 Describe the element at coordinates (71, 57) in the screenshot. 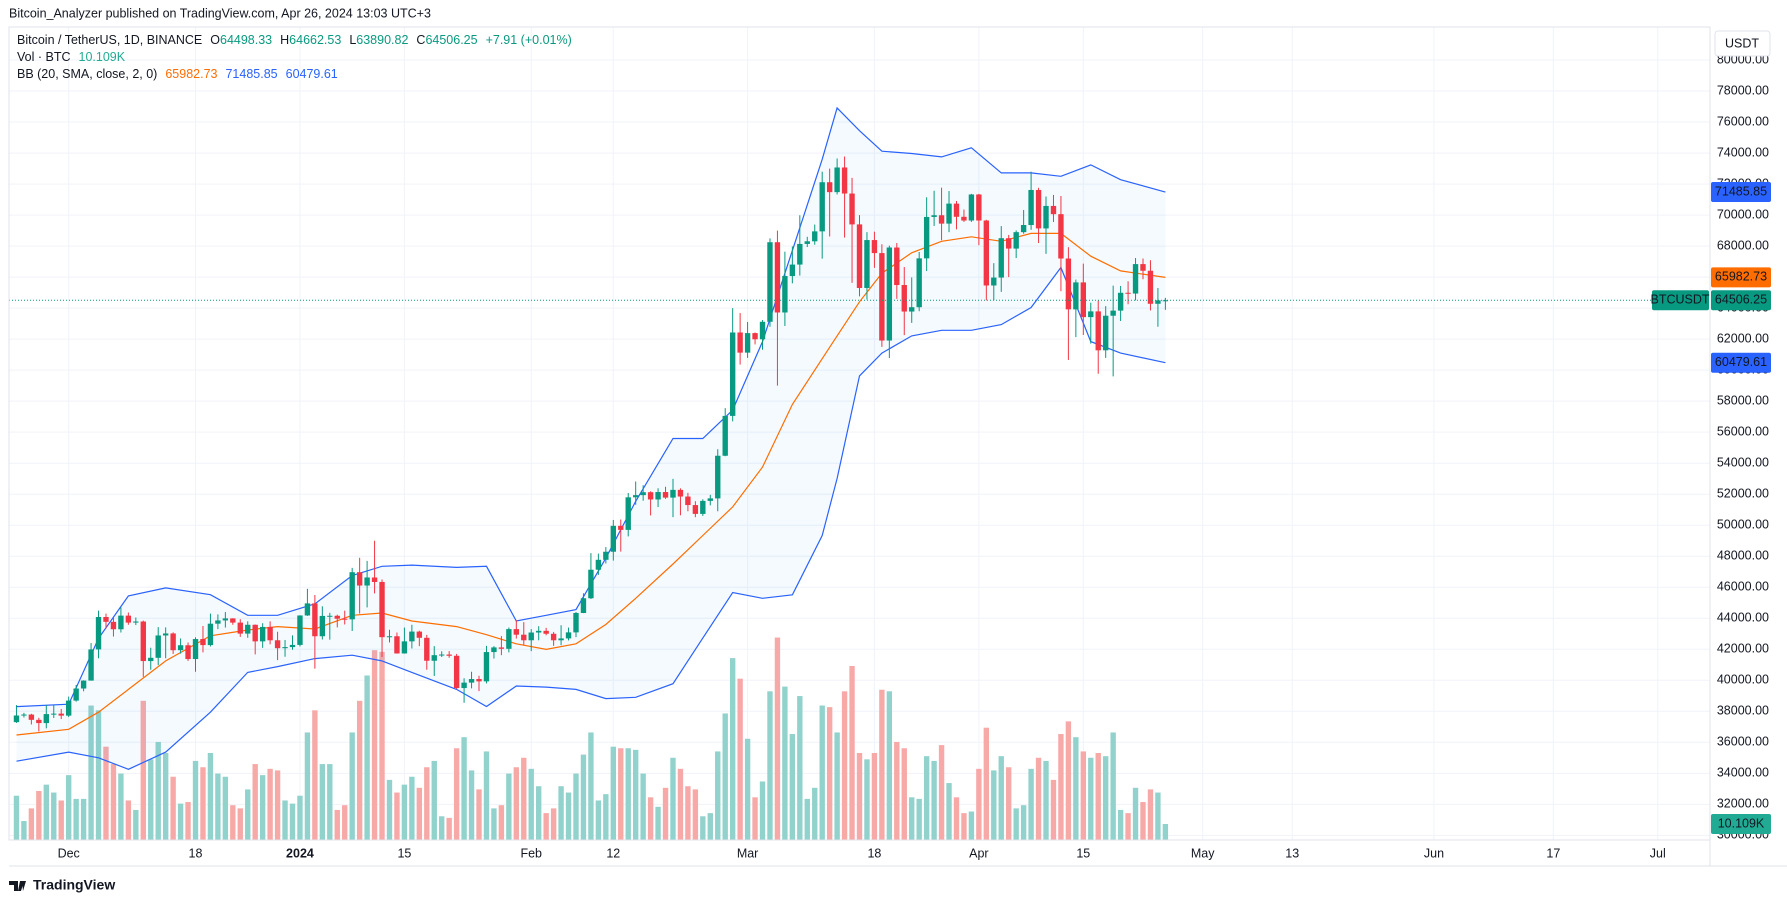

I see `volume-legend: Vol · BTC 10.109K` at that location.